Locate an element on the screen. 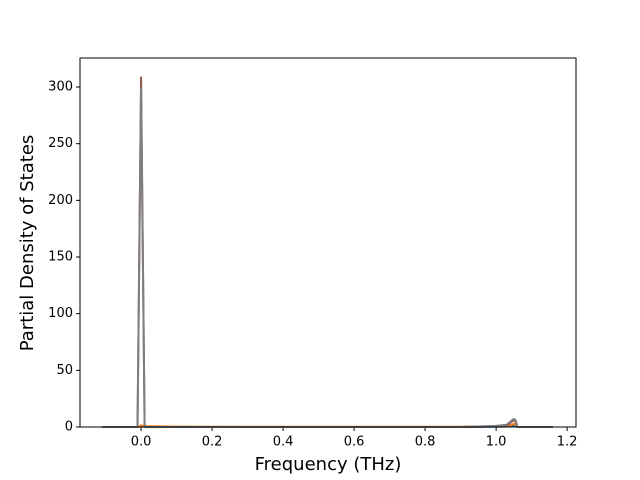 This screenshot has height=480, width=640. y-tick-label: 150 is located at coordinates (60, 257).